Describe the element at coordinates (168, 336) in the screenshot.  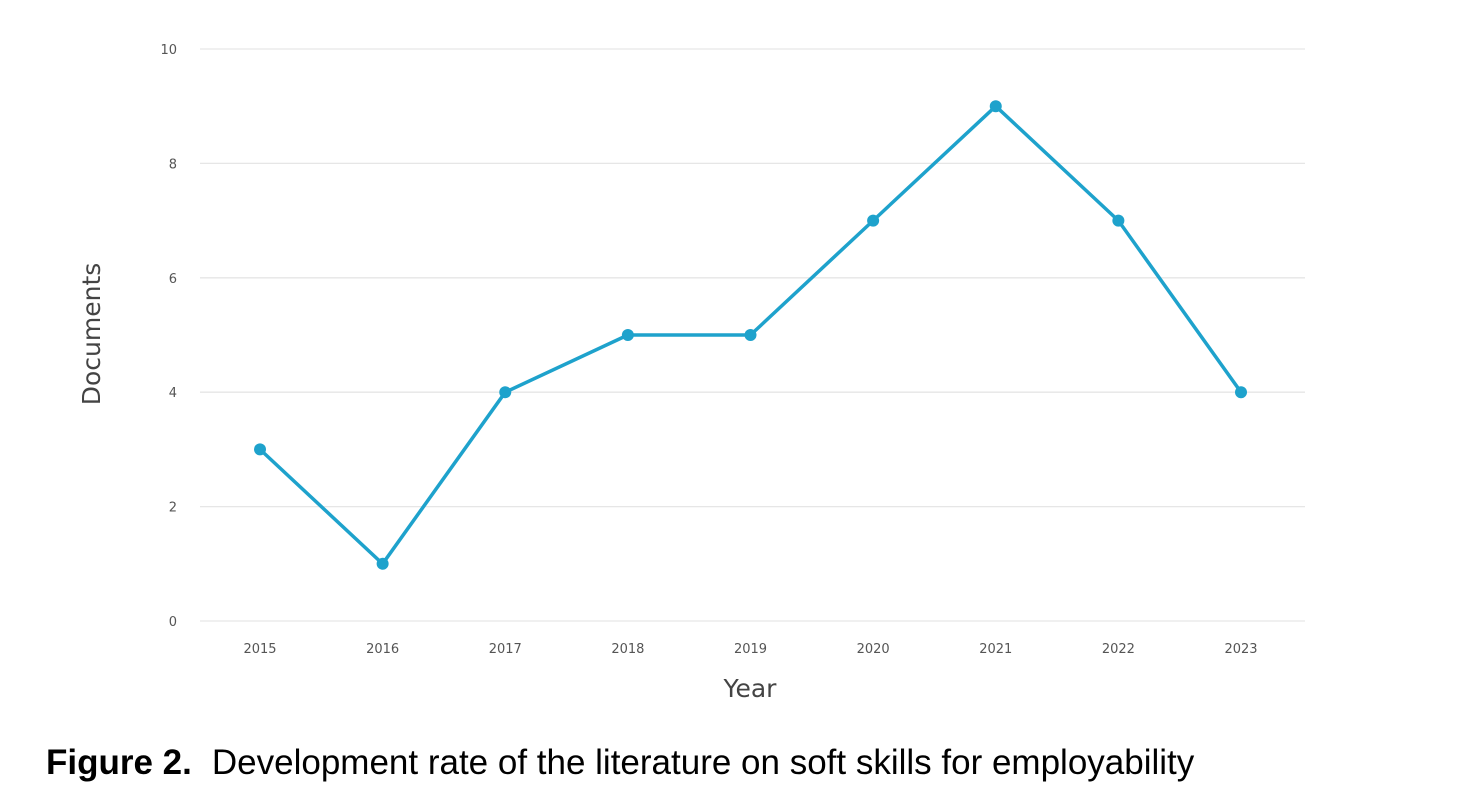
I see `y-axis-ticks: 0 2 4 6 8 10` at that location.